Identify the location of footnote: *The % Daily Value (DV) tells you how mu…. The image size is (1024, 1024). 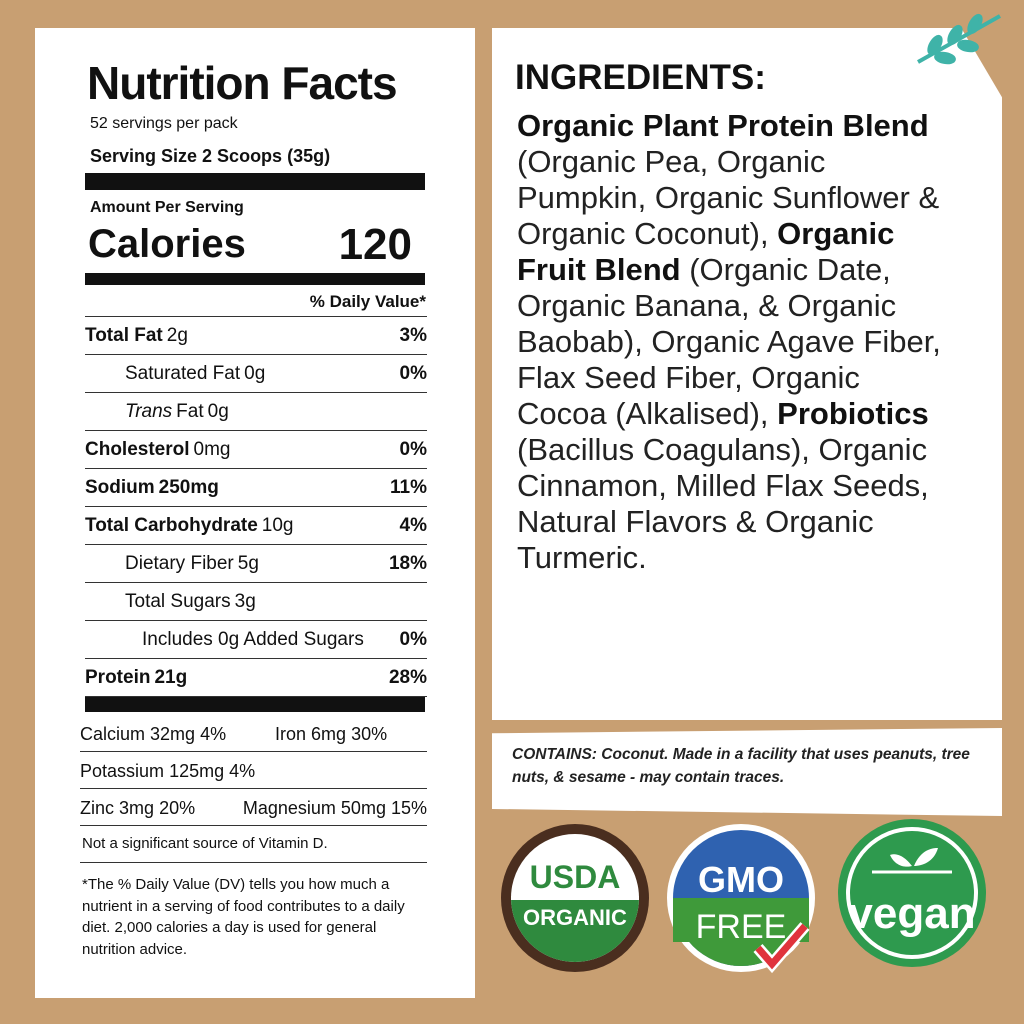
(243, 917).